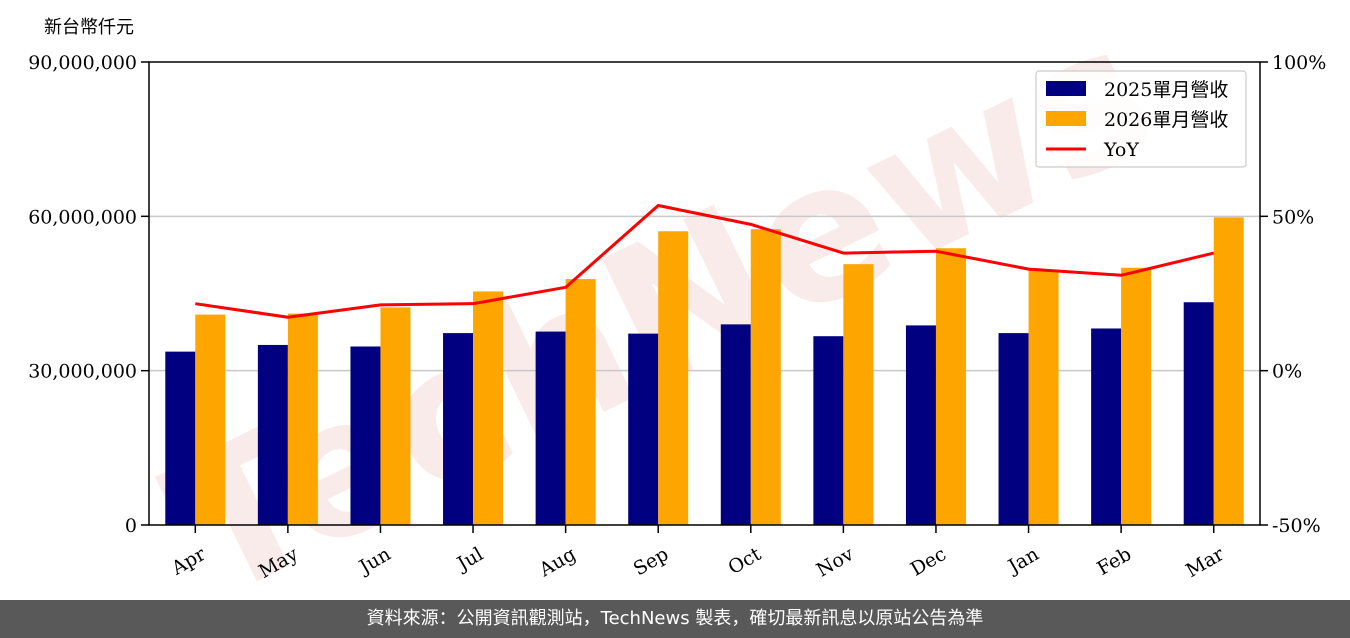  What do you see at coordinates (1228, 371) in the screenshot?
I see `bar-2026單月營收-Mar` at bounding box center [1228, 371].